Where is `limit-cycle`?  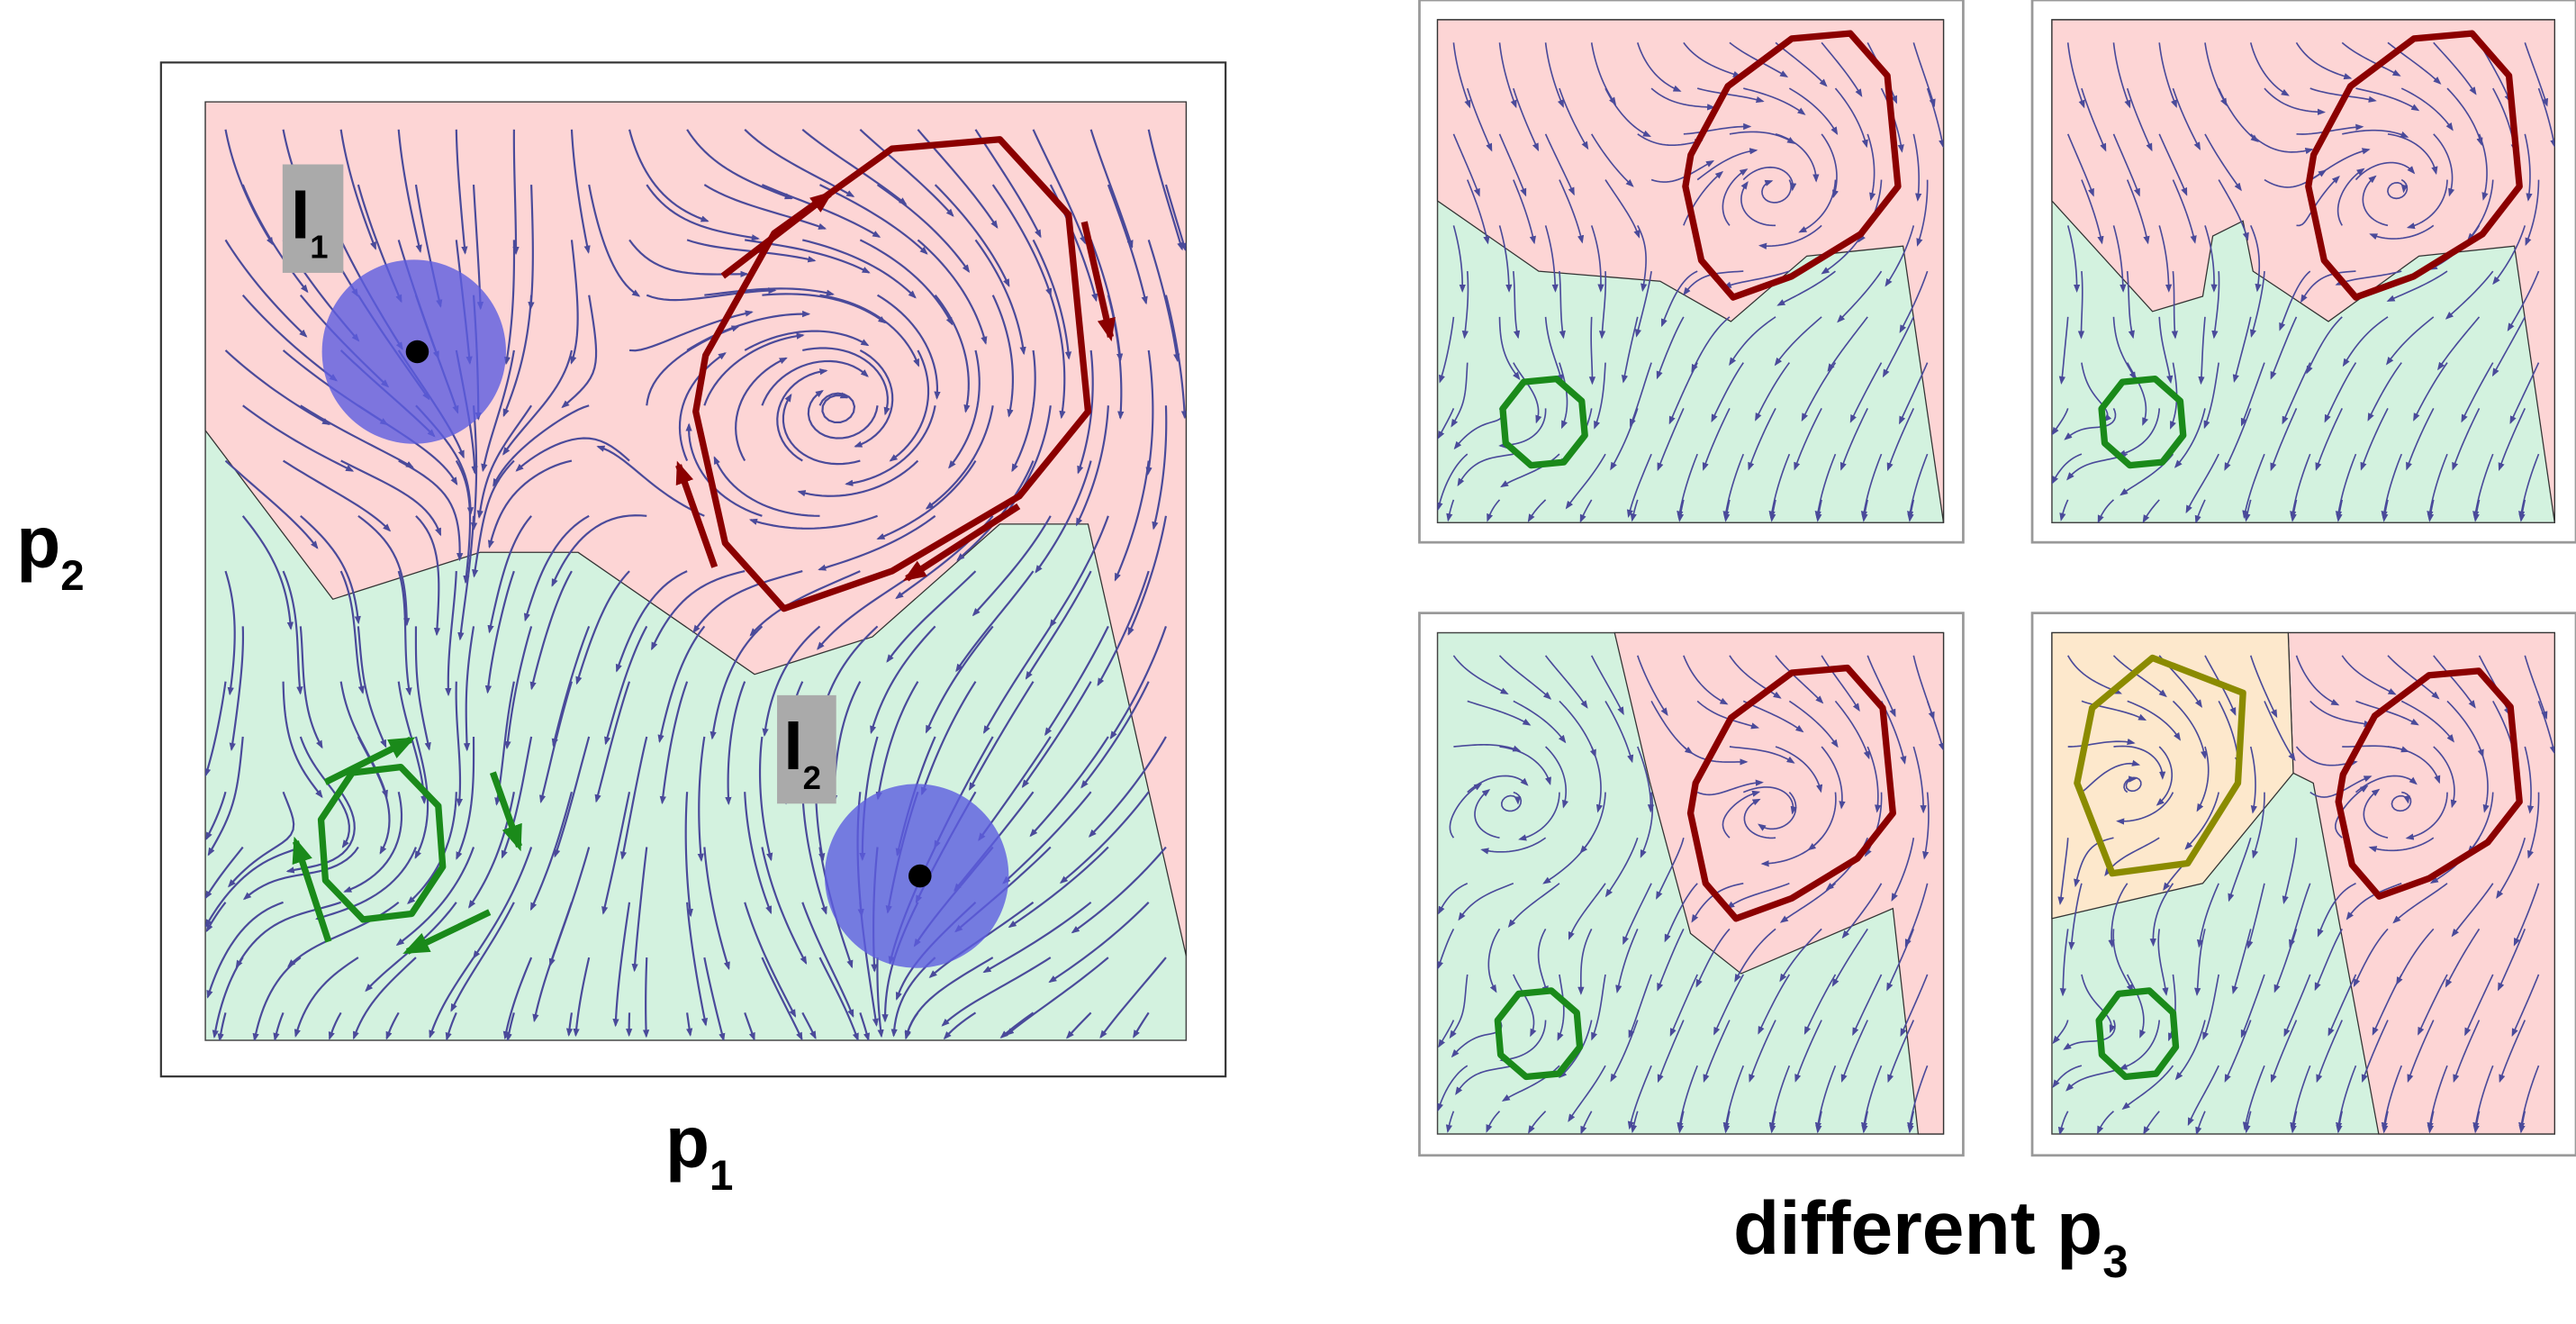 limit-cycle is located at coordinates (1792, 165).